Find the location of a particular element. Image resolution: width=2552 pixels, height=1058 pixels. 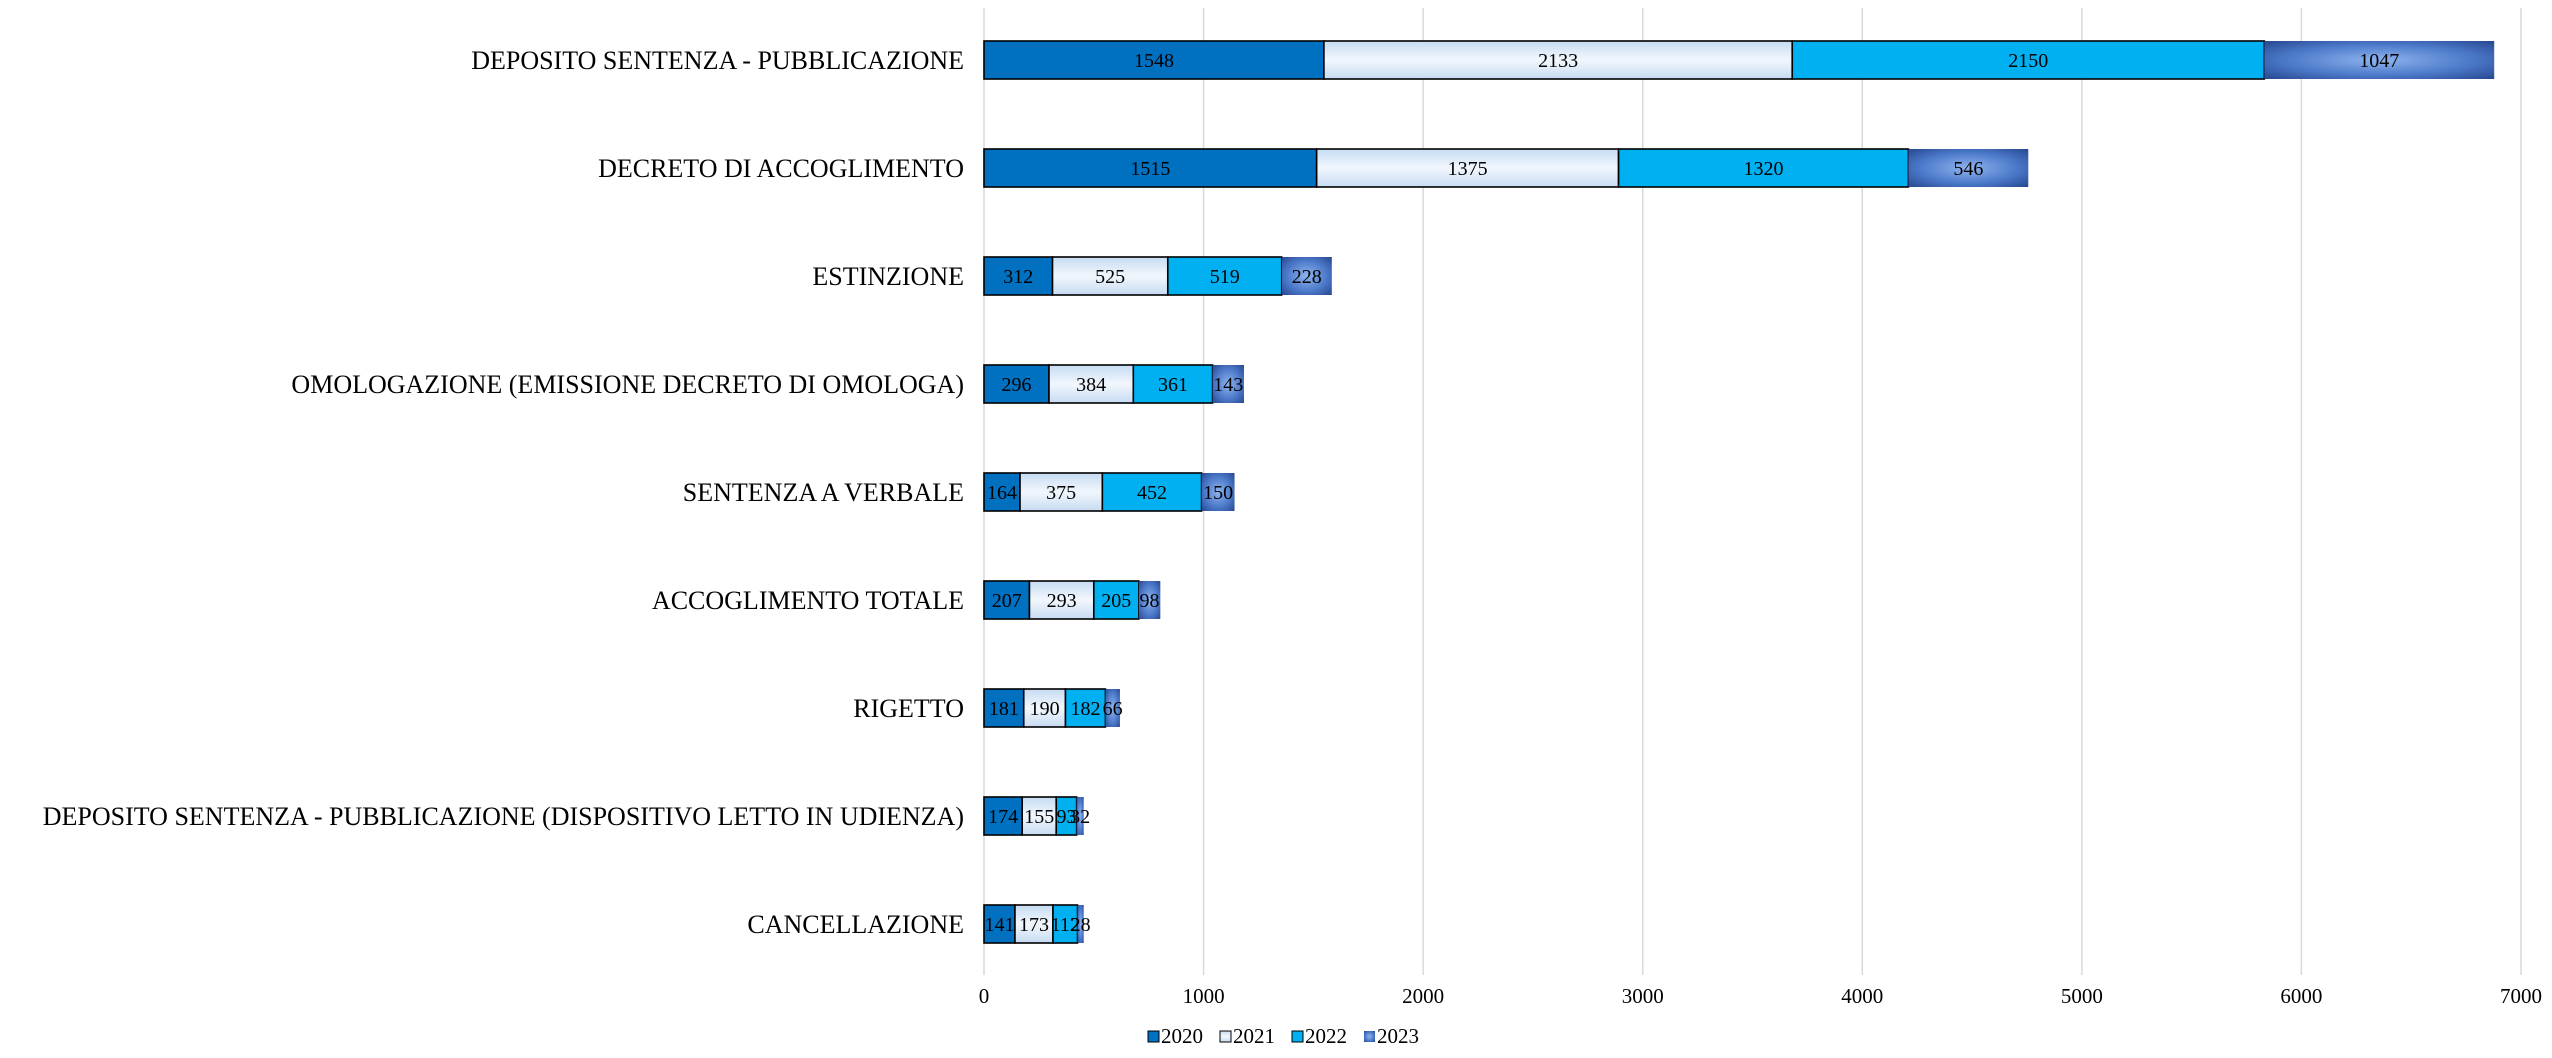

x-tick-label: 7000 is located at coordinates (2521, 996).